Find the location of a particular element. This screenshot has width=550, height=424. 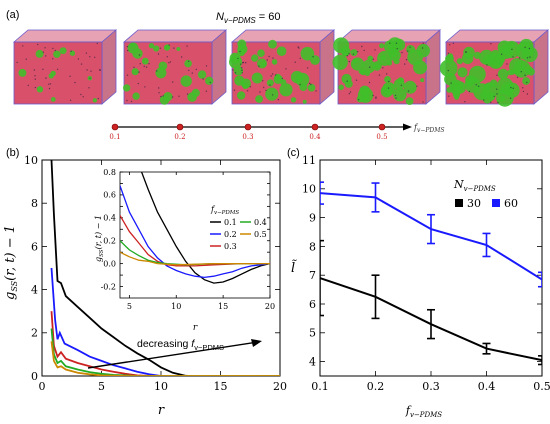

x-tick-label: 10 is located at coordinates (176, 306).